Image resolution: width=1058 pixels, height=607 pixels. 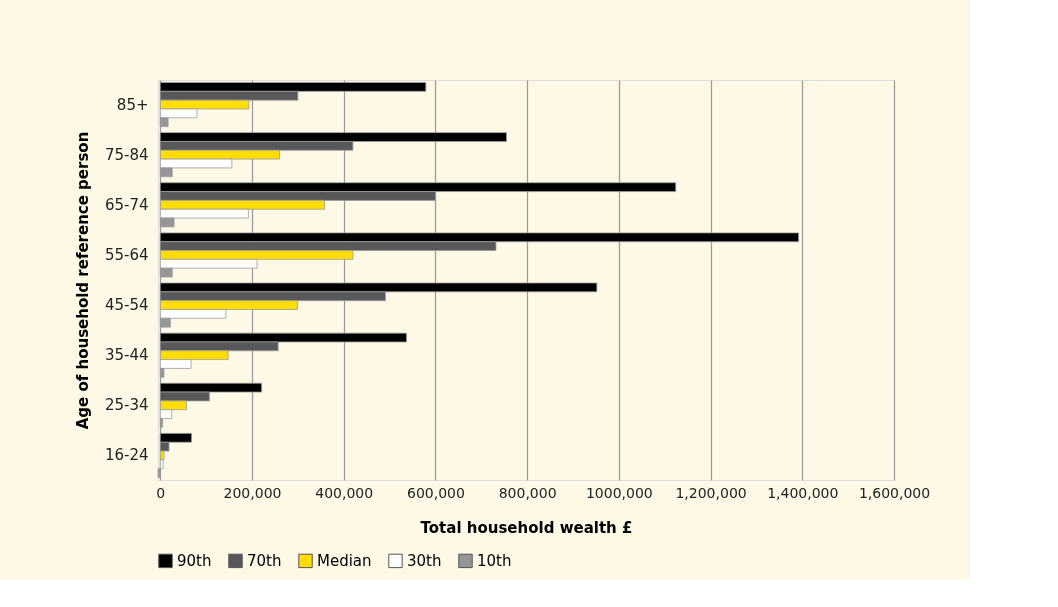 What do you see at coordinates (424, 560) in the screenshot?
I see `legend-label: 30th` at bounding box center [424, 560].